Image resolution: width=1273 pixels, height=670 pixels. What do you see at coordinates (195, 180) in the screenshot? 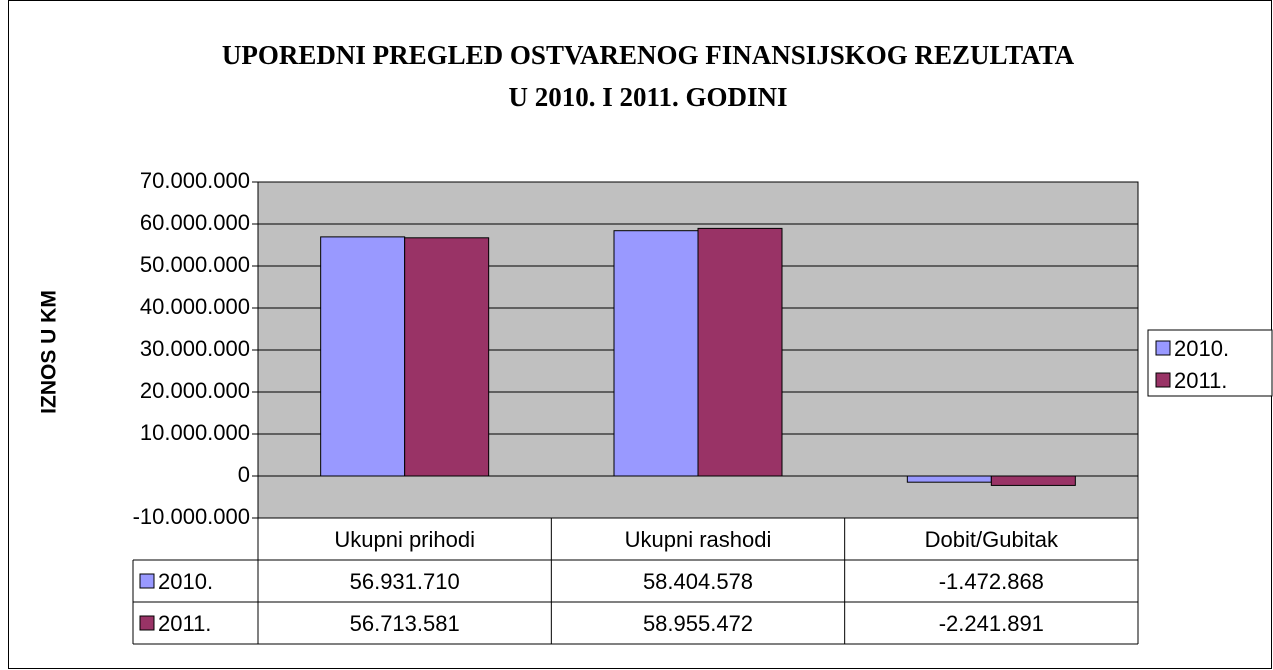
I see `y-tick-label: 70.000.000` at bounding box center [195, 180].